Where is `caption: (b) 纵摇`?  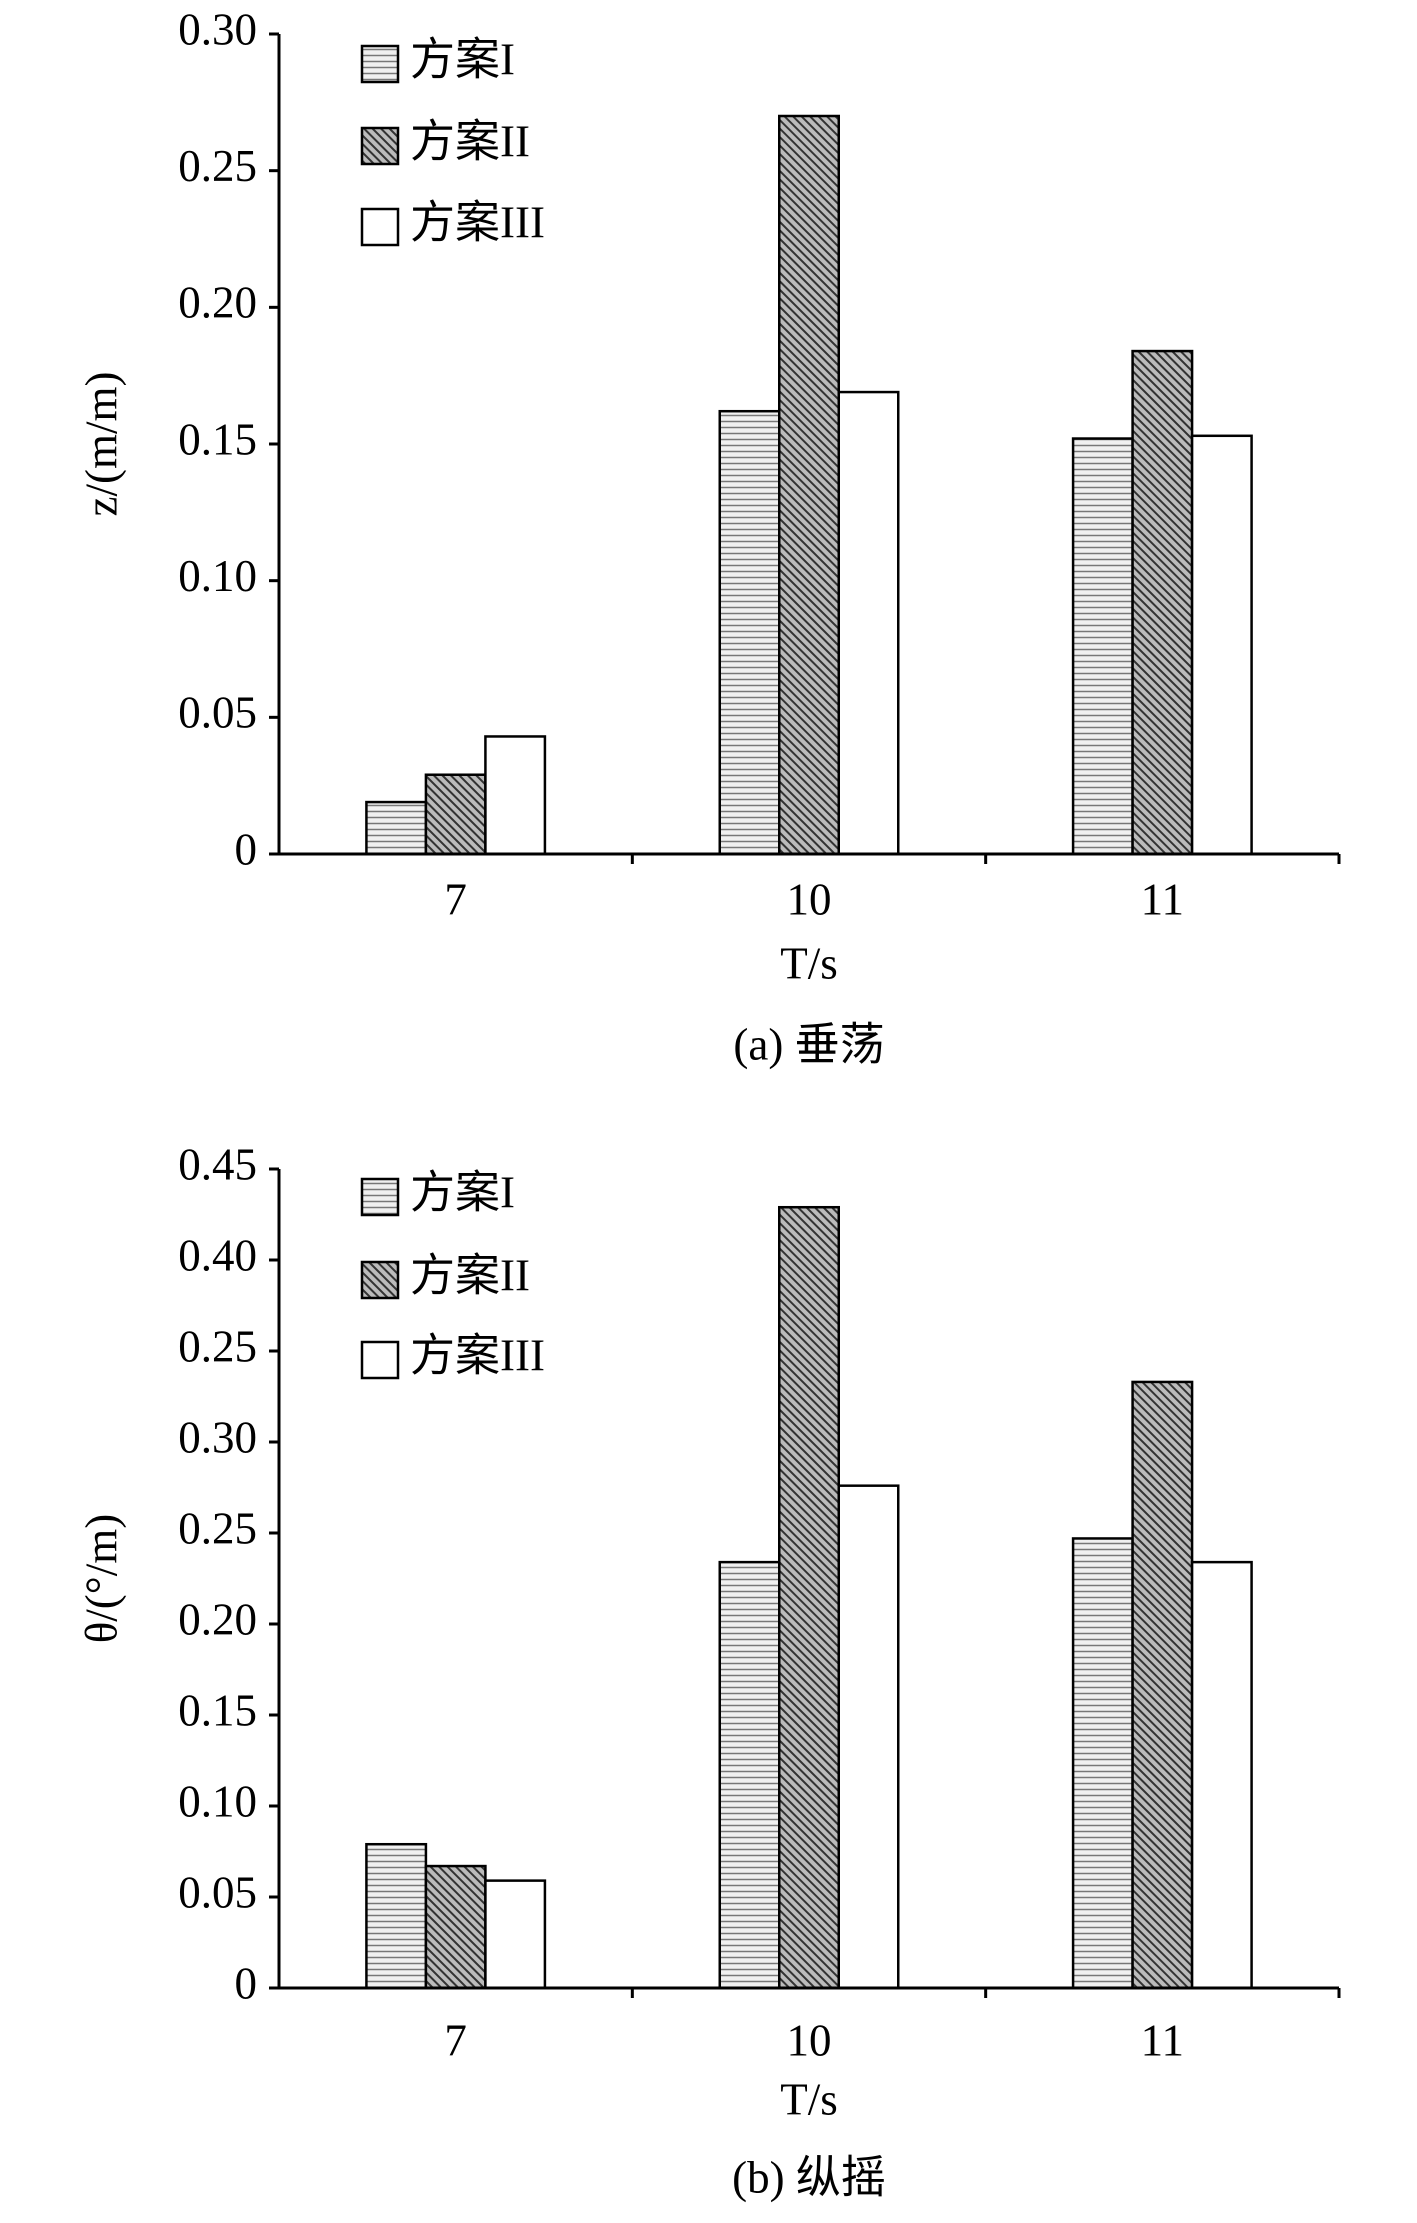 caption: (b) 纵摇 is located at coordinates (809, 2177).